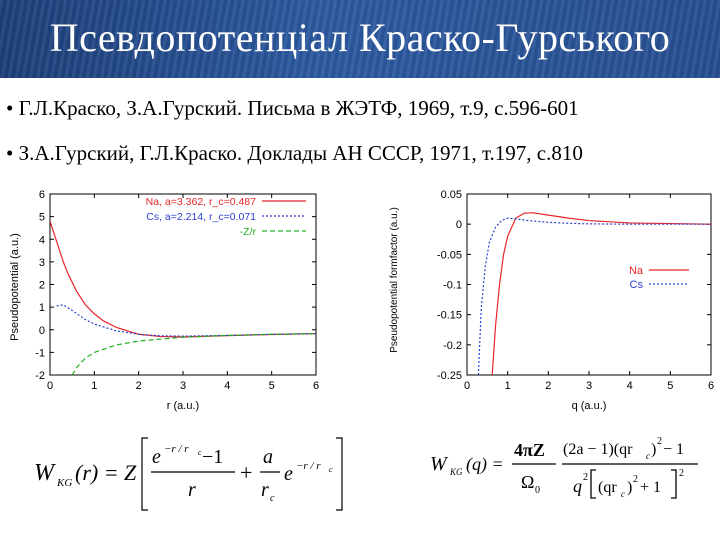 The height and width of the screenshot is (540, 720). Describe the element at coordinates (156, 457) in the screenshot. I see `num1-e: e` at that location.